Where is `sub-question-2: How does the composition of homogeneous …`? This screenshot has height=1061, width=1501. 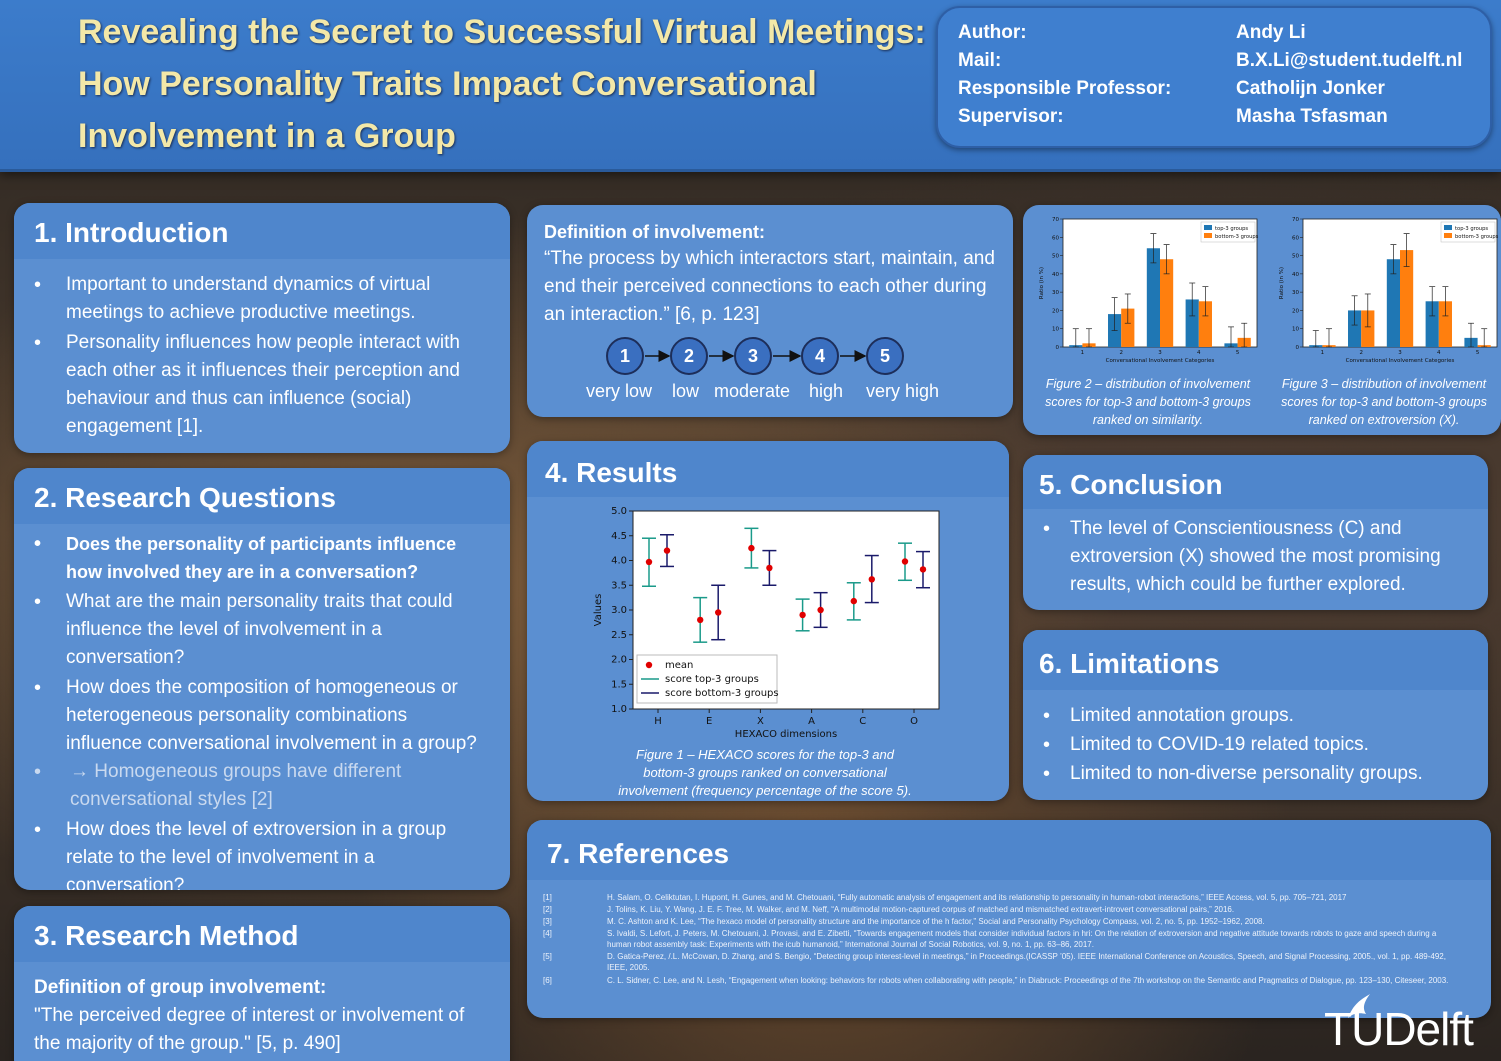
sub-question-2: How does the composition of homogeneous … is located at coordinates (251, 716).